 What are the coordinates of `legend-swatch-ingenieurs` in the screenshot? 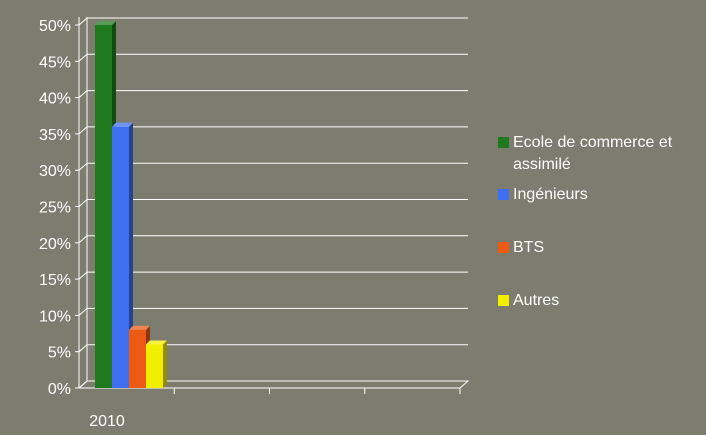 It's located at (503, 194).